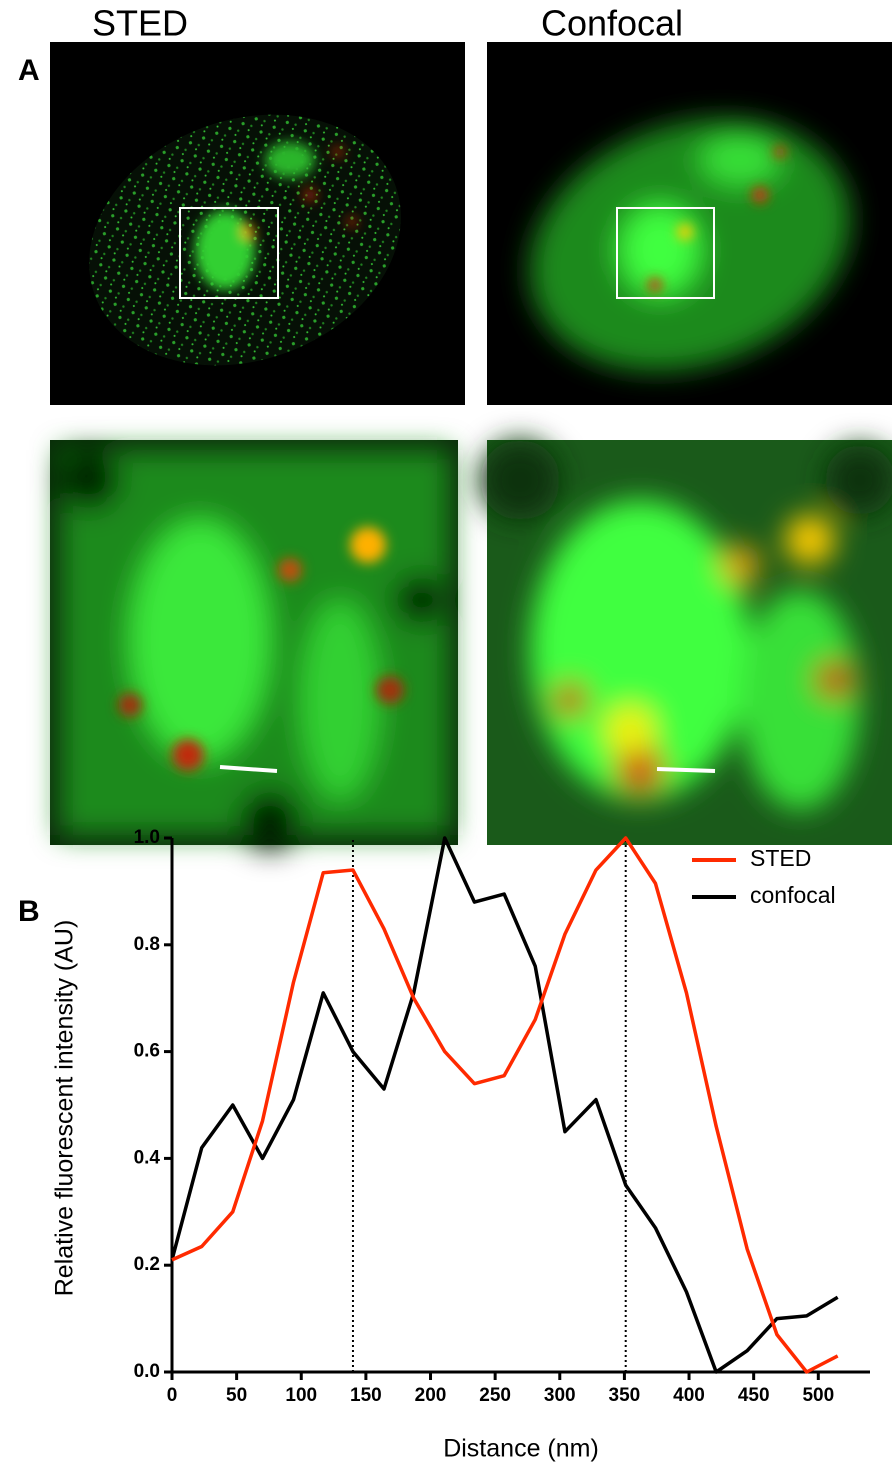  I want to click on x-tick-label: 500, so click(818, 1395).